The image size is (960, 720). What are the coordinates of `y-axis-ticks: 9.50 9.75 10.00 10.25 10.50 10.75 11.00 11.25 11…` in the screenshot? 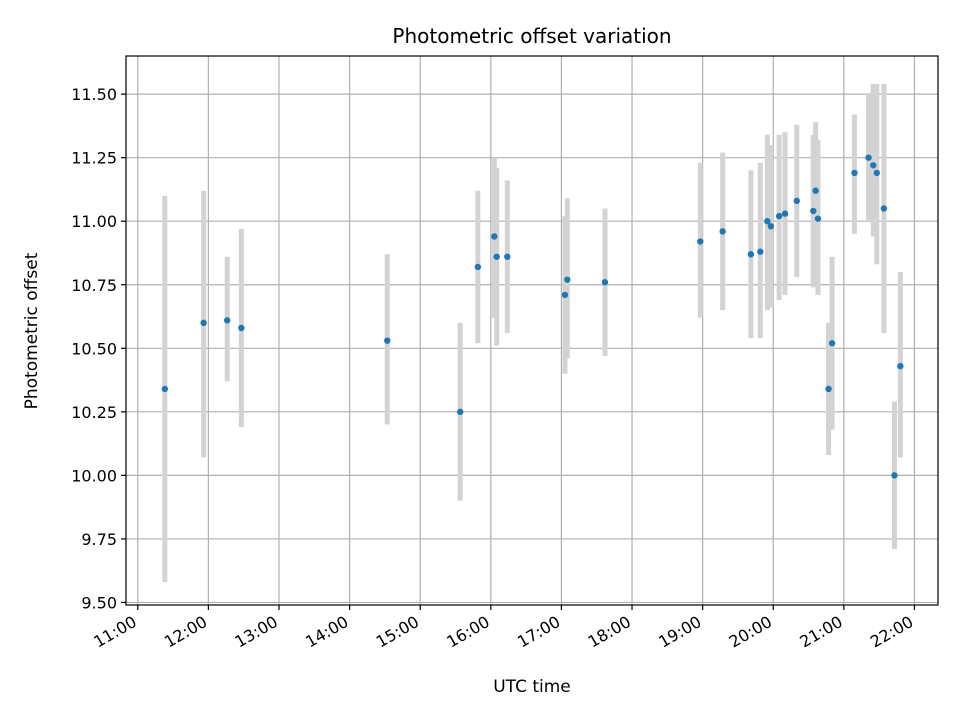 It's located at (98, 348).